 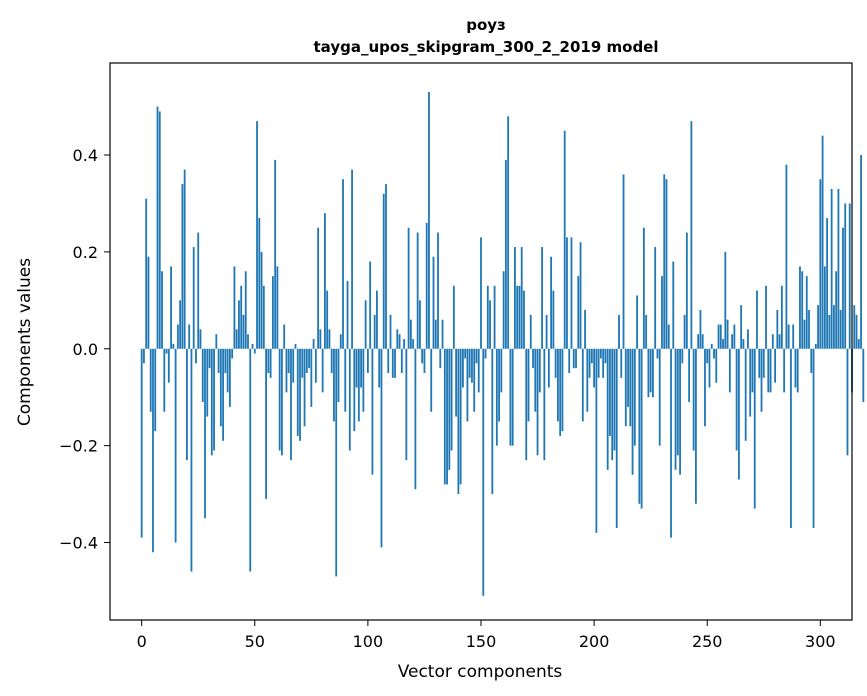 I want to click on x-tick-label: 300, so click(x=820, y=641).